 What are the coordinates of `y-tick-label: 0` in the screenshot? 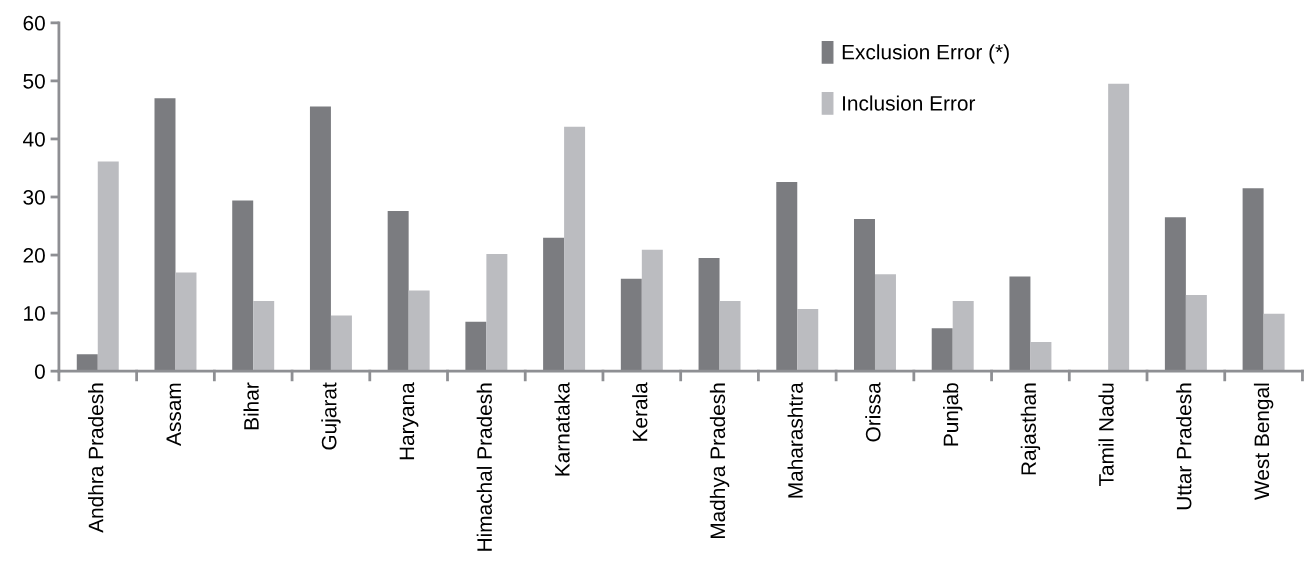 It's located at (39, 371).